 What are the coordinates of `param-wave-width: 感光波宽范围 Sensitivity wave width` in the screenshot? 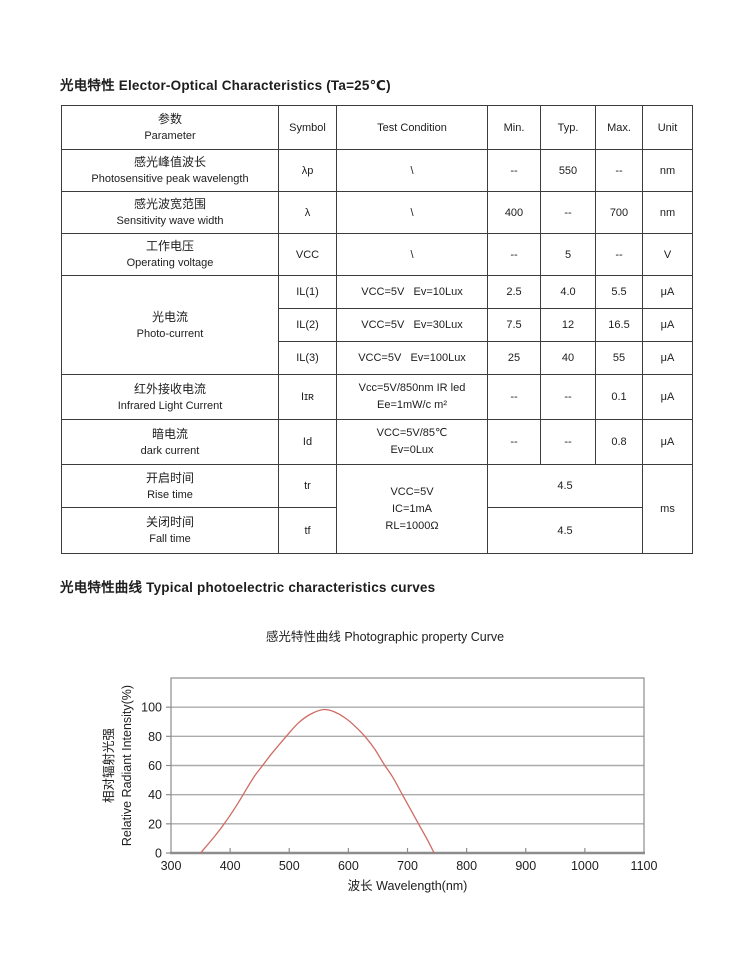 It's located at (170, 212).